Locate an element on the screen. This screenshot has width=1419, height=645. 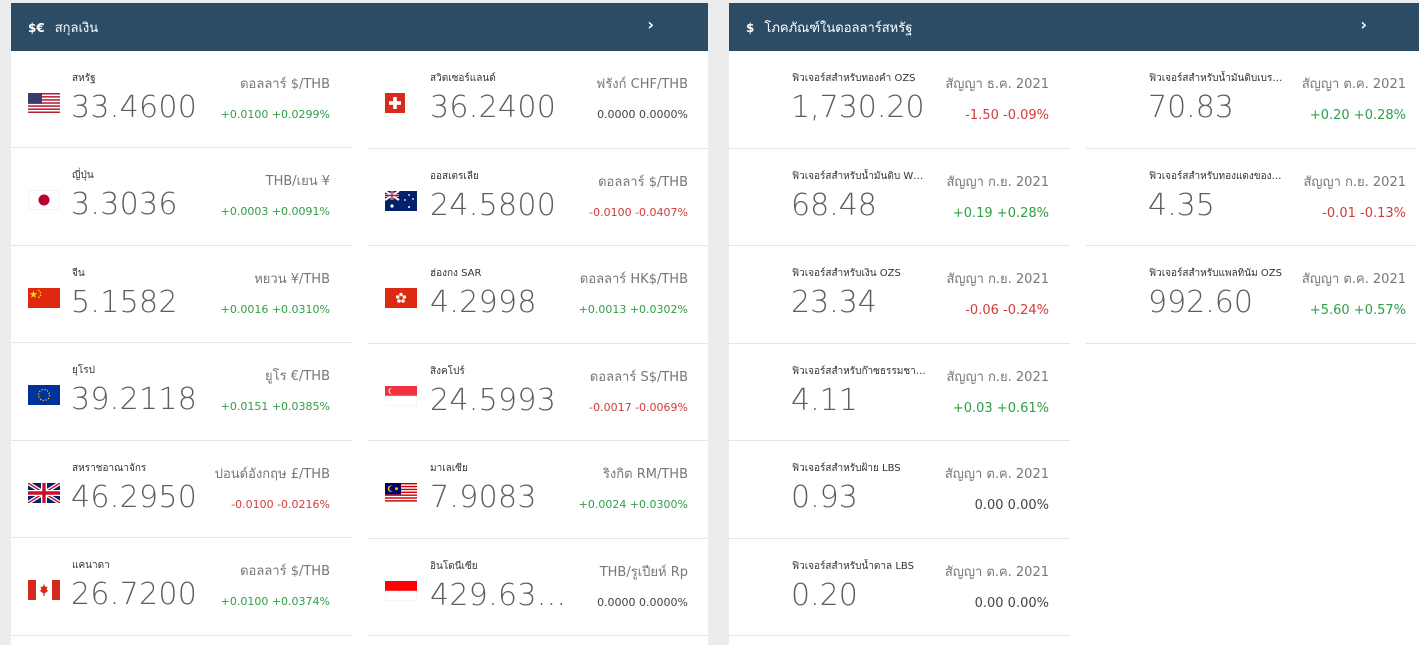
currency-name: ยุโรป is located at coordinates (83, 370).